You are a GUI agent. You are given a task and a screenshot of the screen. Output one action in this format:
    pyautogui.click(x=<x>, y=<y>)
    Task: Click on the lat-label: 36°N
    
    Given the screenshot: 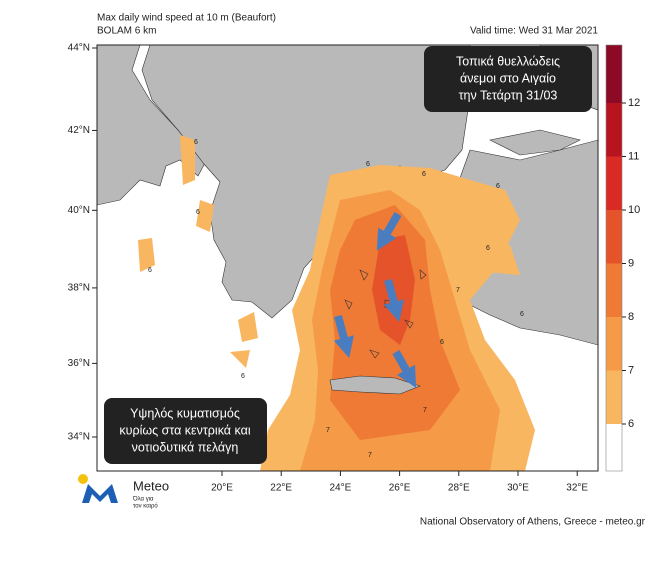 What is the action you would take?
    pyautogui.click(x=79, y=363)
    